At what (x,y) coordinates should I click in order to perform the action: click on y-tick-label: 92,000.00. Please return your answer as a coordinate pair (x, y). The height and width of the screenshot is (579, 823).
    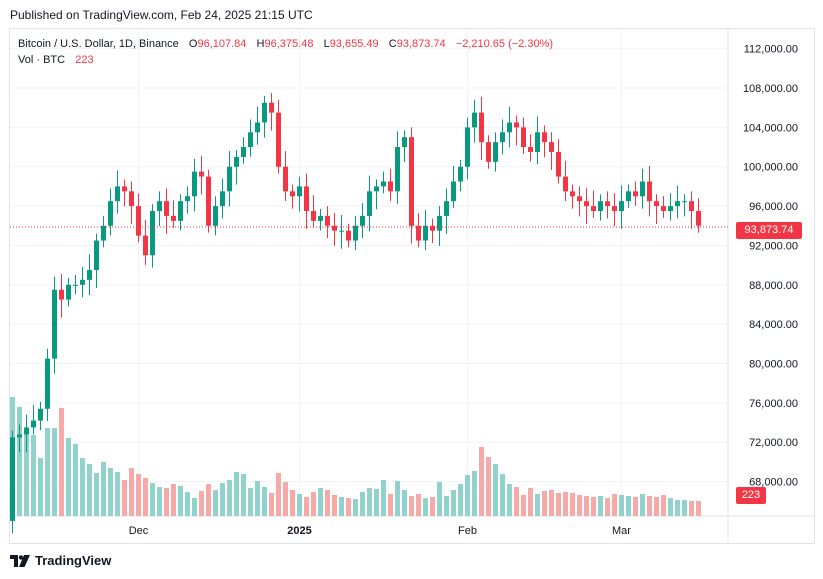
    Looking at the image, I should click on (773, 246).